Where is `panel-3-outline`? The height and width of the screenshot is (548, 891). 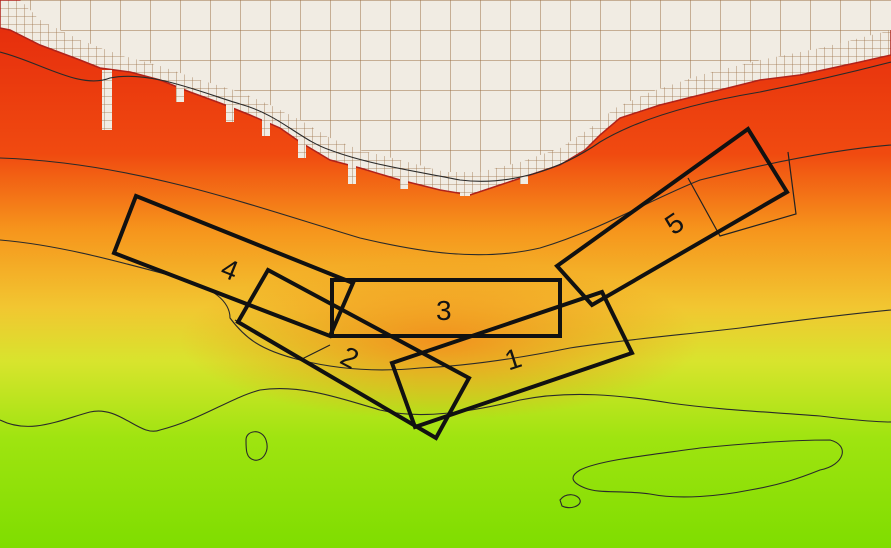
panel-3-outline is located at coordinates (446, 308).